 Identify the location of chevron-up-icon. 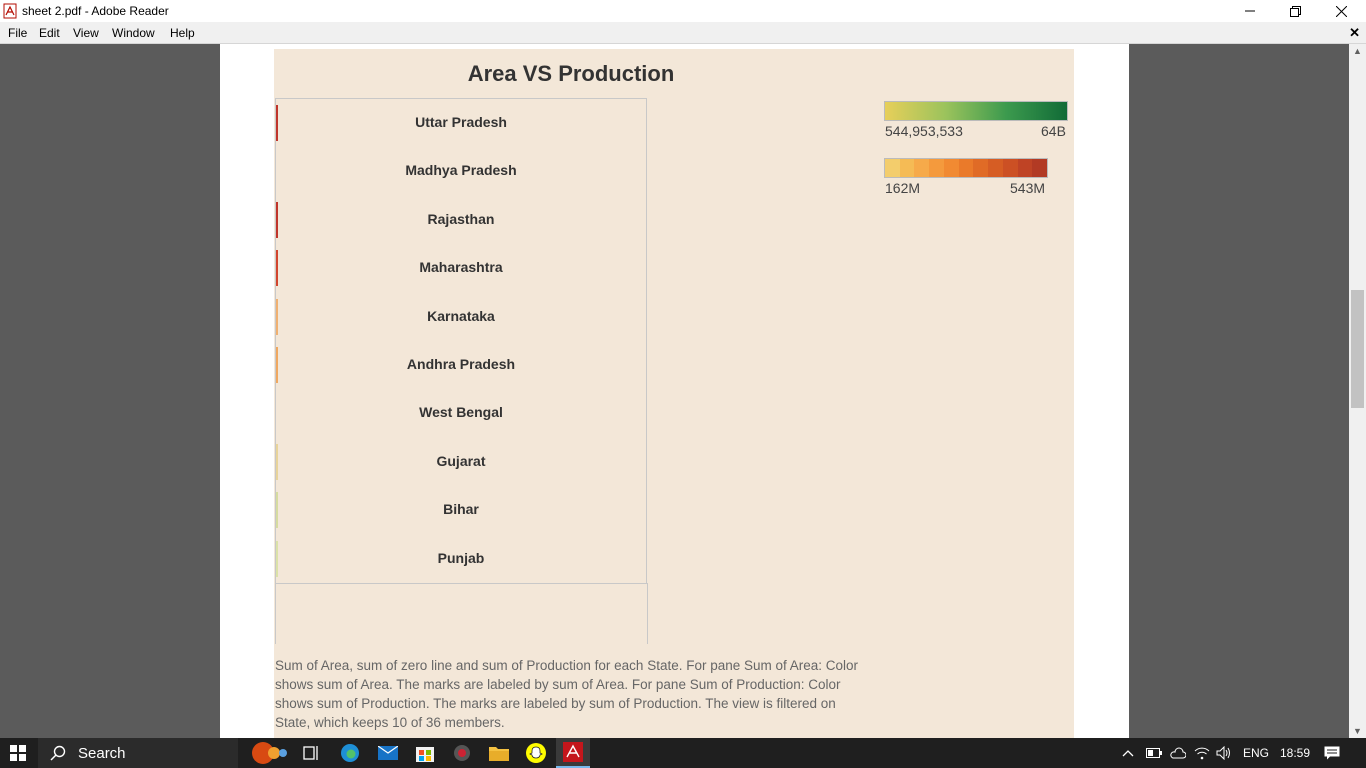
(1128, 753).